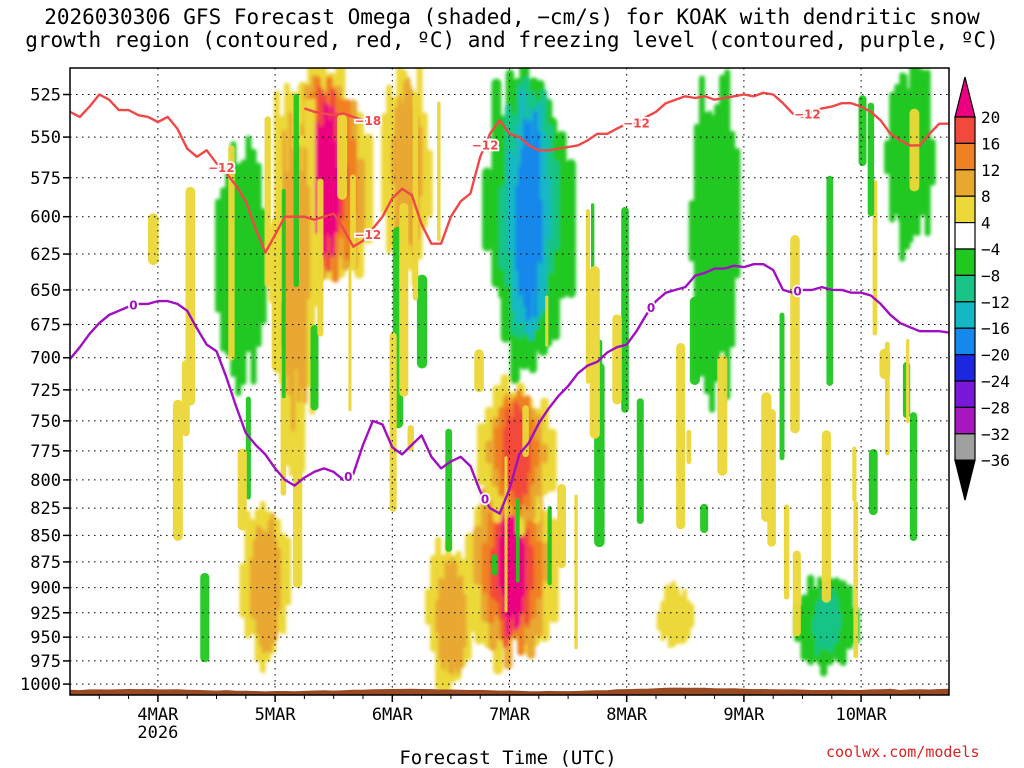 This screenshot has height=768, width=1024. What do you see at coordinates (45, 481) in the screenshot?
I see `y-tick-label: 800` at bounding box center [45, 481].